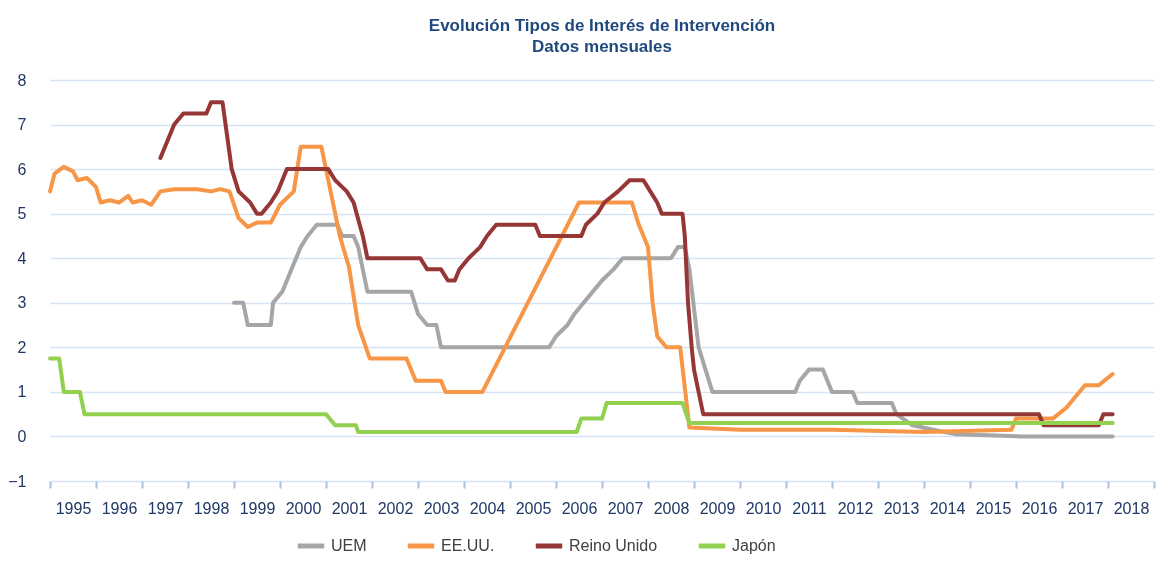 Image resolution: width=1158 pixels, height=564 pixels. Describe the element at coordinates (602, 46) in the screenshot. I see `chart-subtitle: Datos mensuales` at that location.